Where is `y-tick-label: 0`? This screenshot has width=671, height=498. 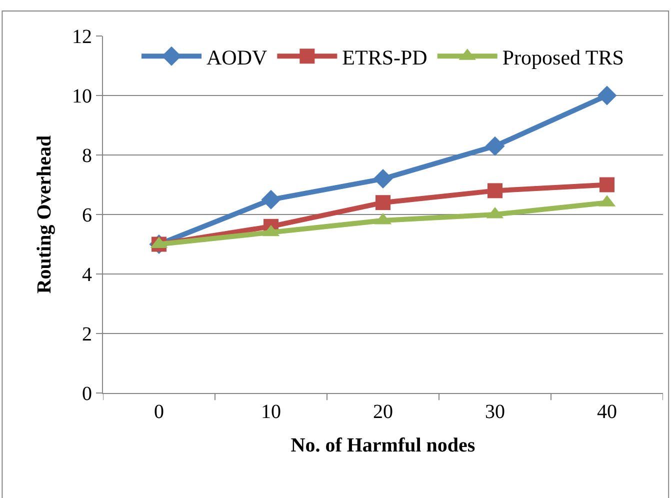
y-tick-label: 0 is located at coordinates (87, 394).